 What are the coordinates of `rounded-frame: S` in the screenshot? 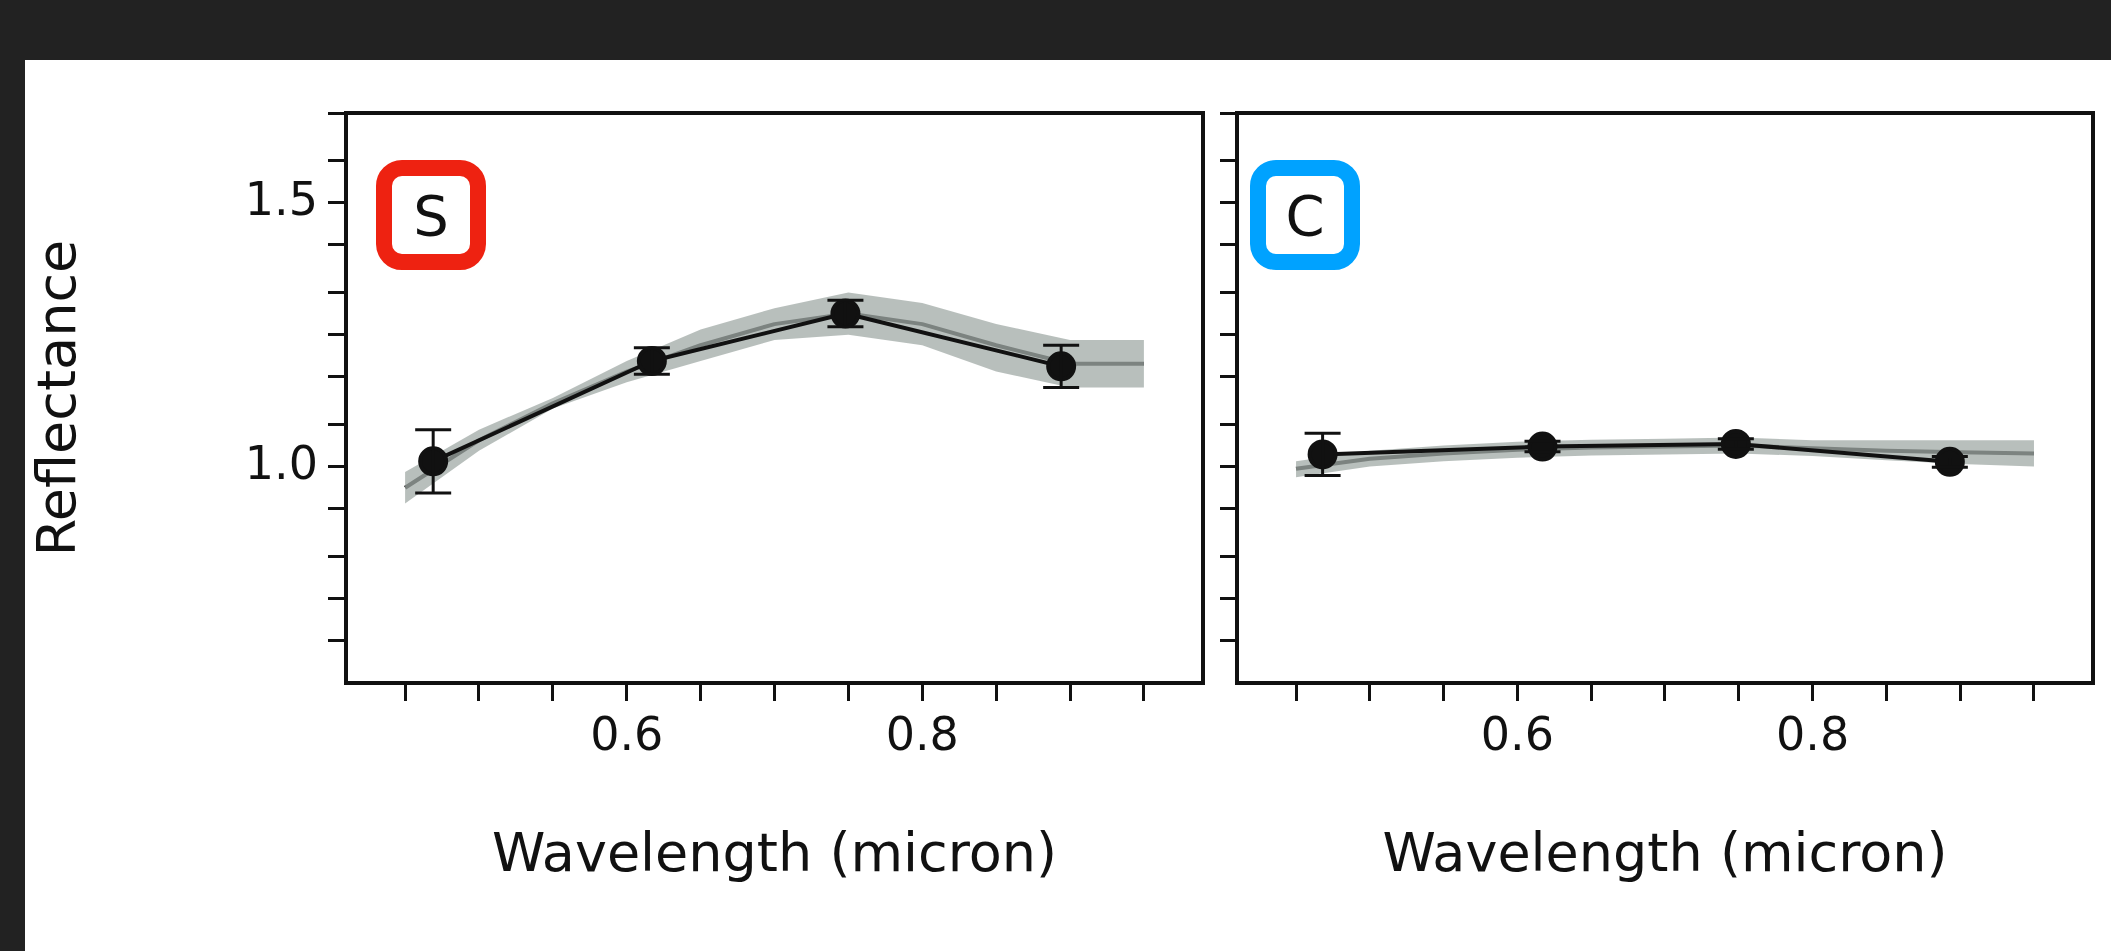 It's located at (431, 215).